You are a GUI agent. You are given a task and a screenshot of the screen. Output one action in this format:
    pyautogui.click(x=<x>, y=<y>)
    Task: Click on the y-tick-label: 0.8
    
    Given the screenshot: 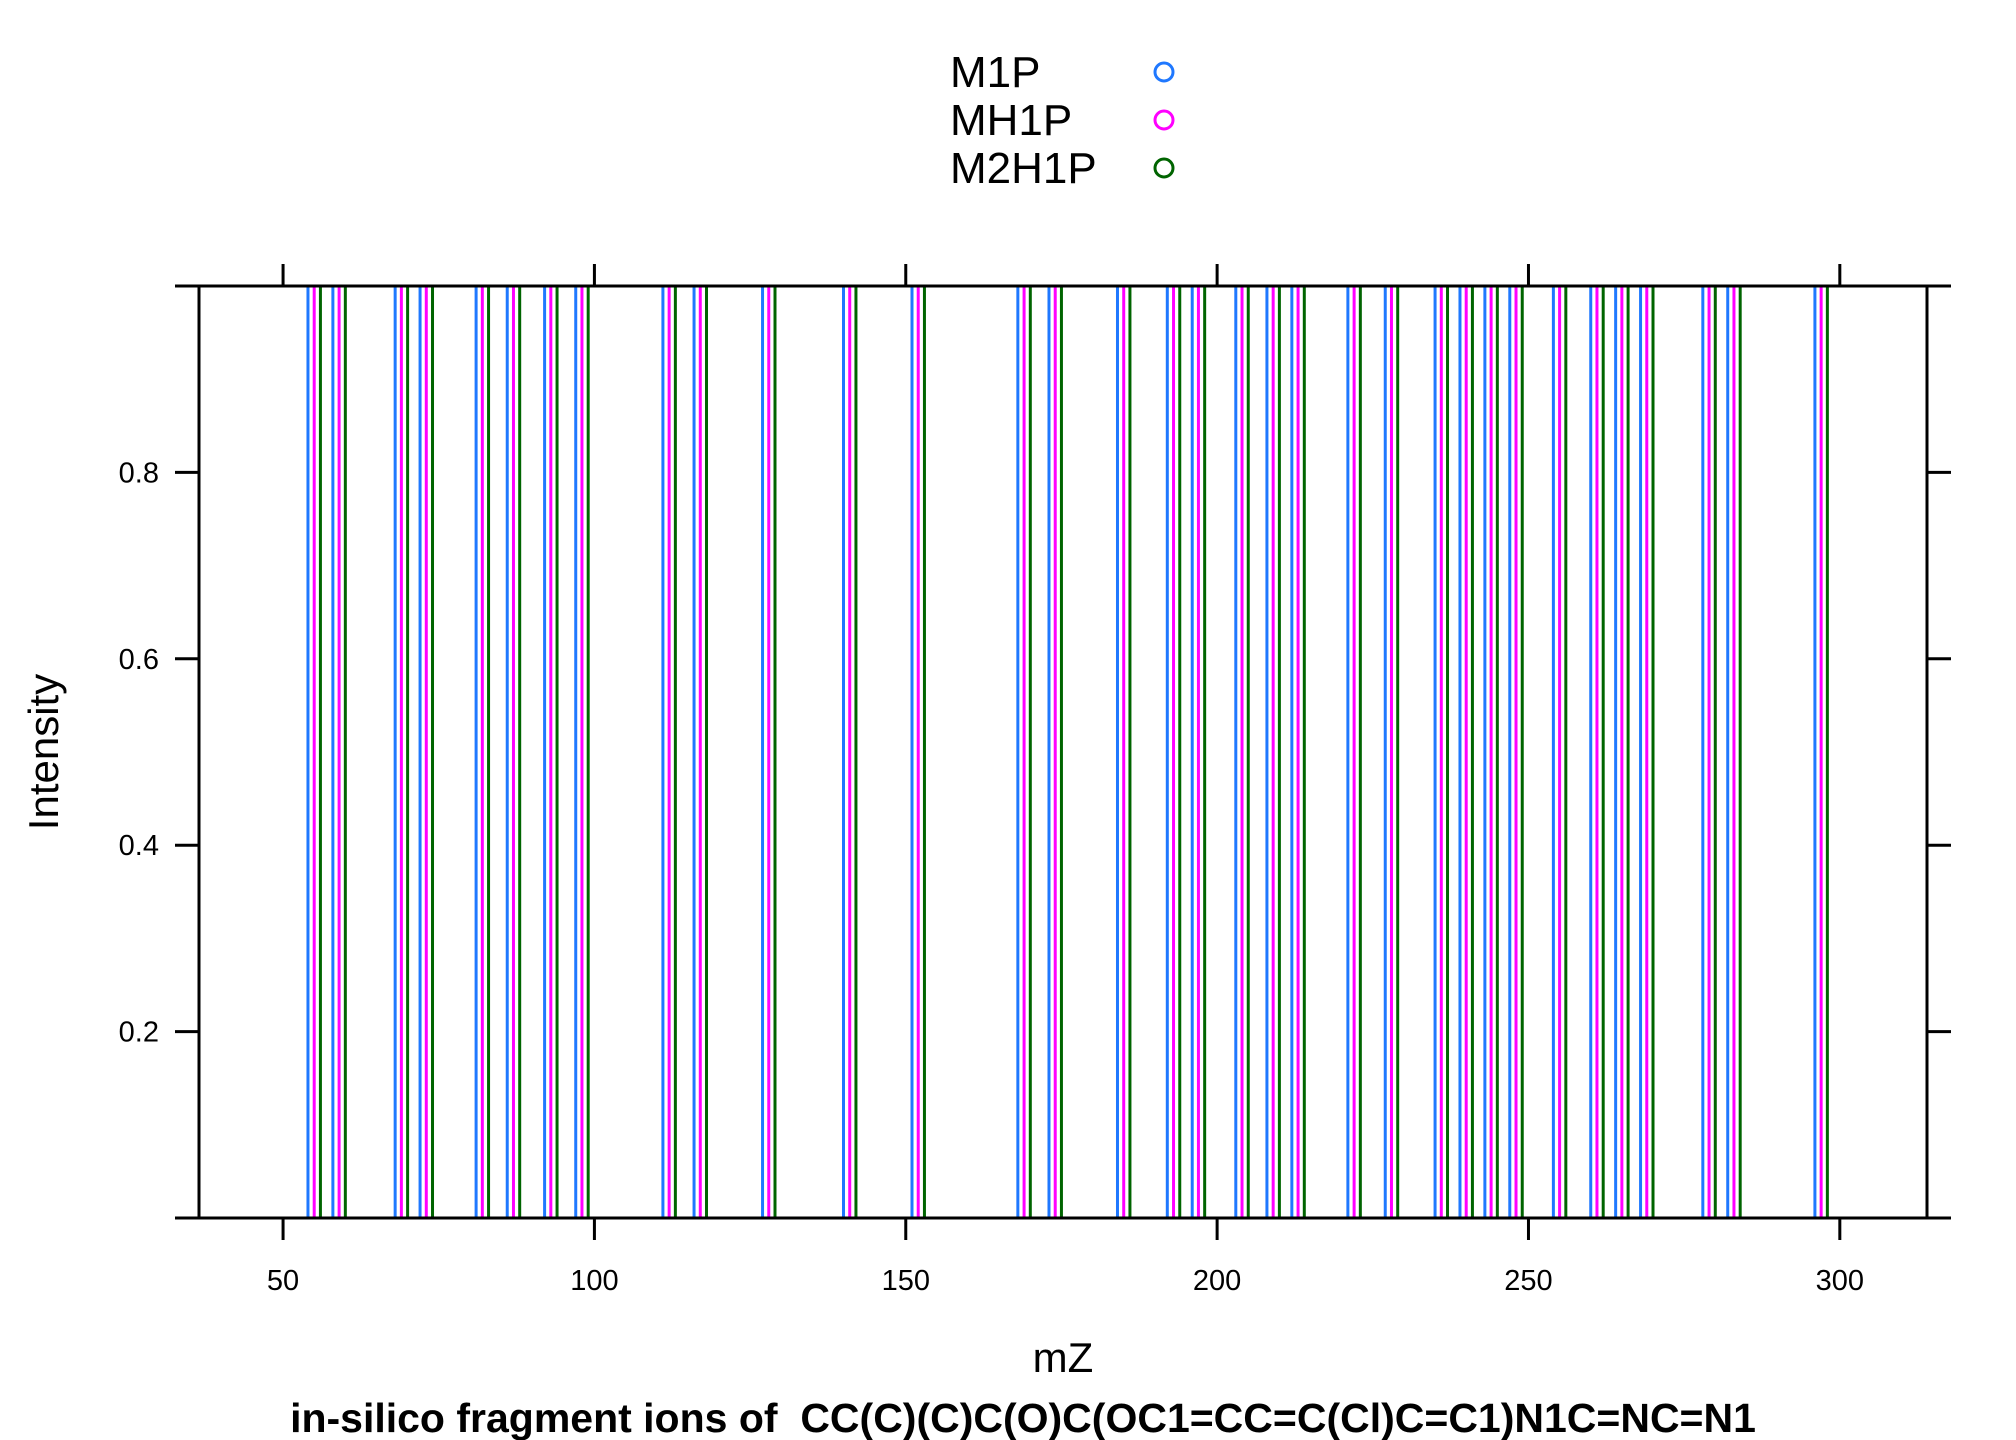 What is the action you would take?
    pyautogui.click(x=139, y=473)
    